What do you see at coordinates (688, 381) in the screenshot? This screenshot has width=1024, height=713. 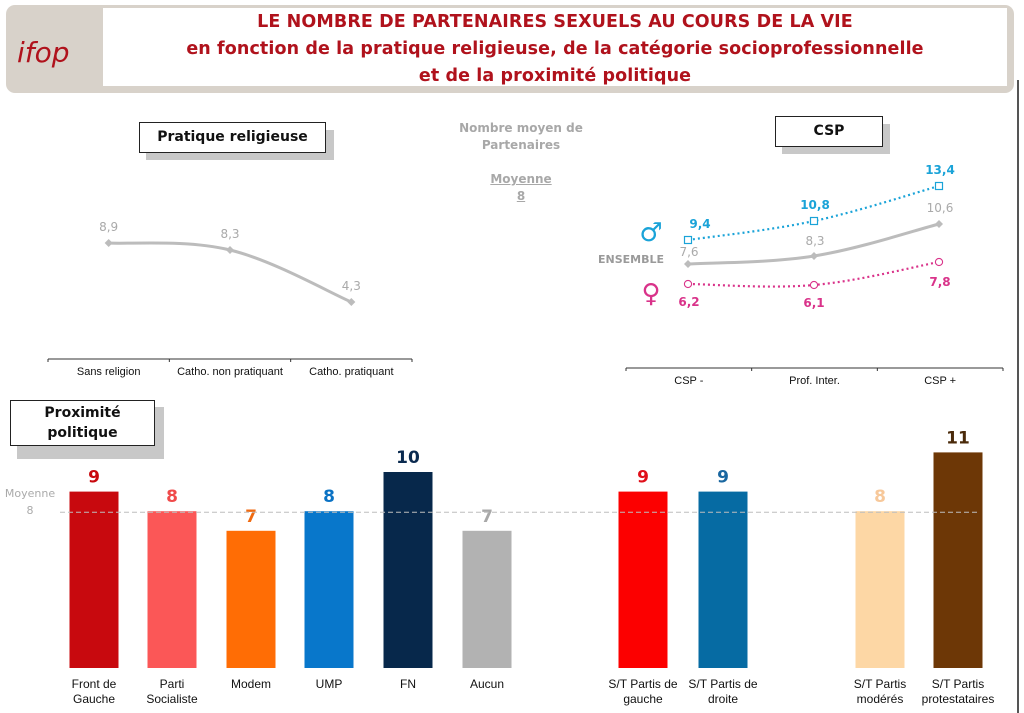 I see `x-tick-label: CSP -` at bounding box center [688, 381].